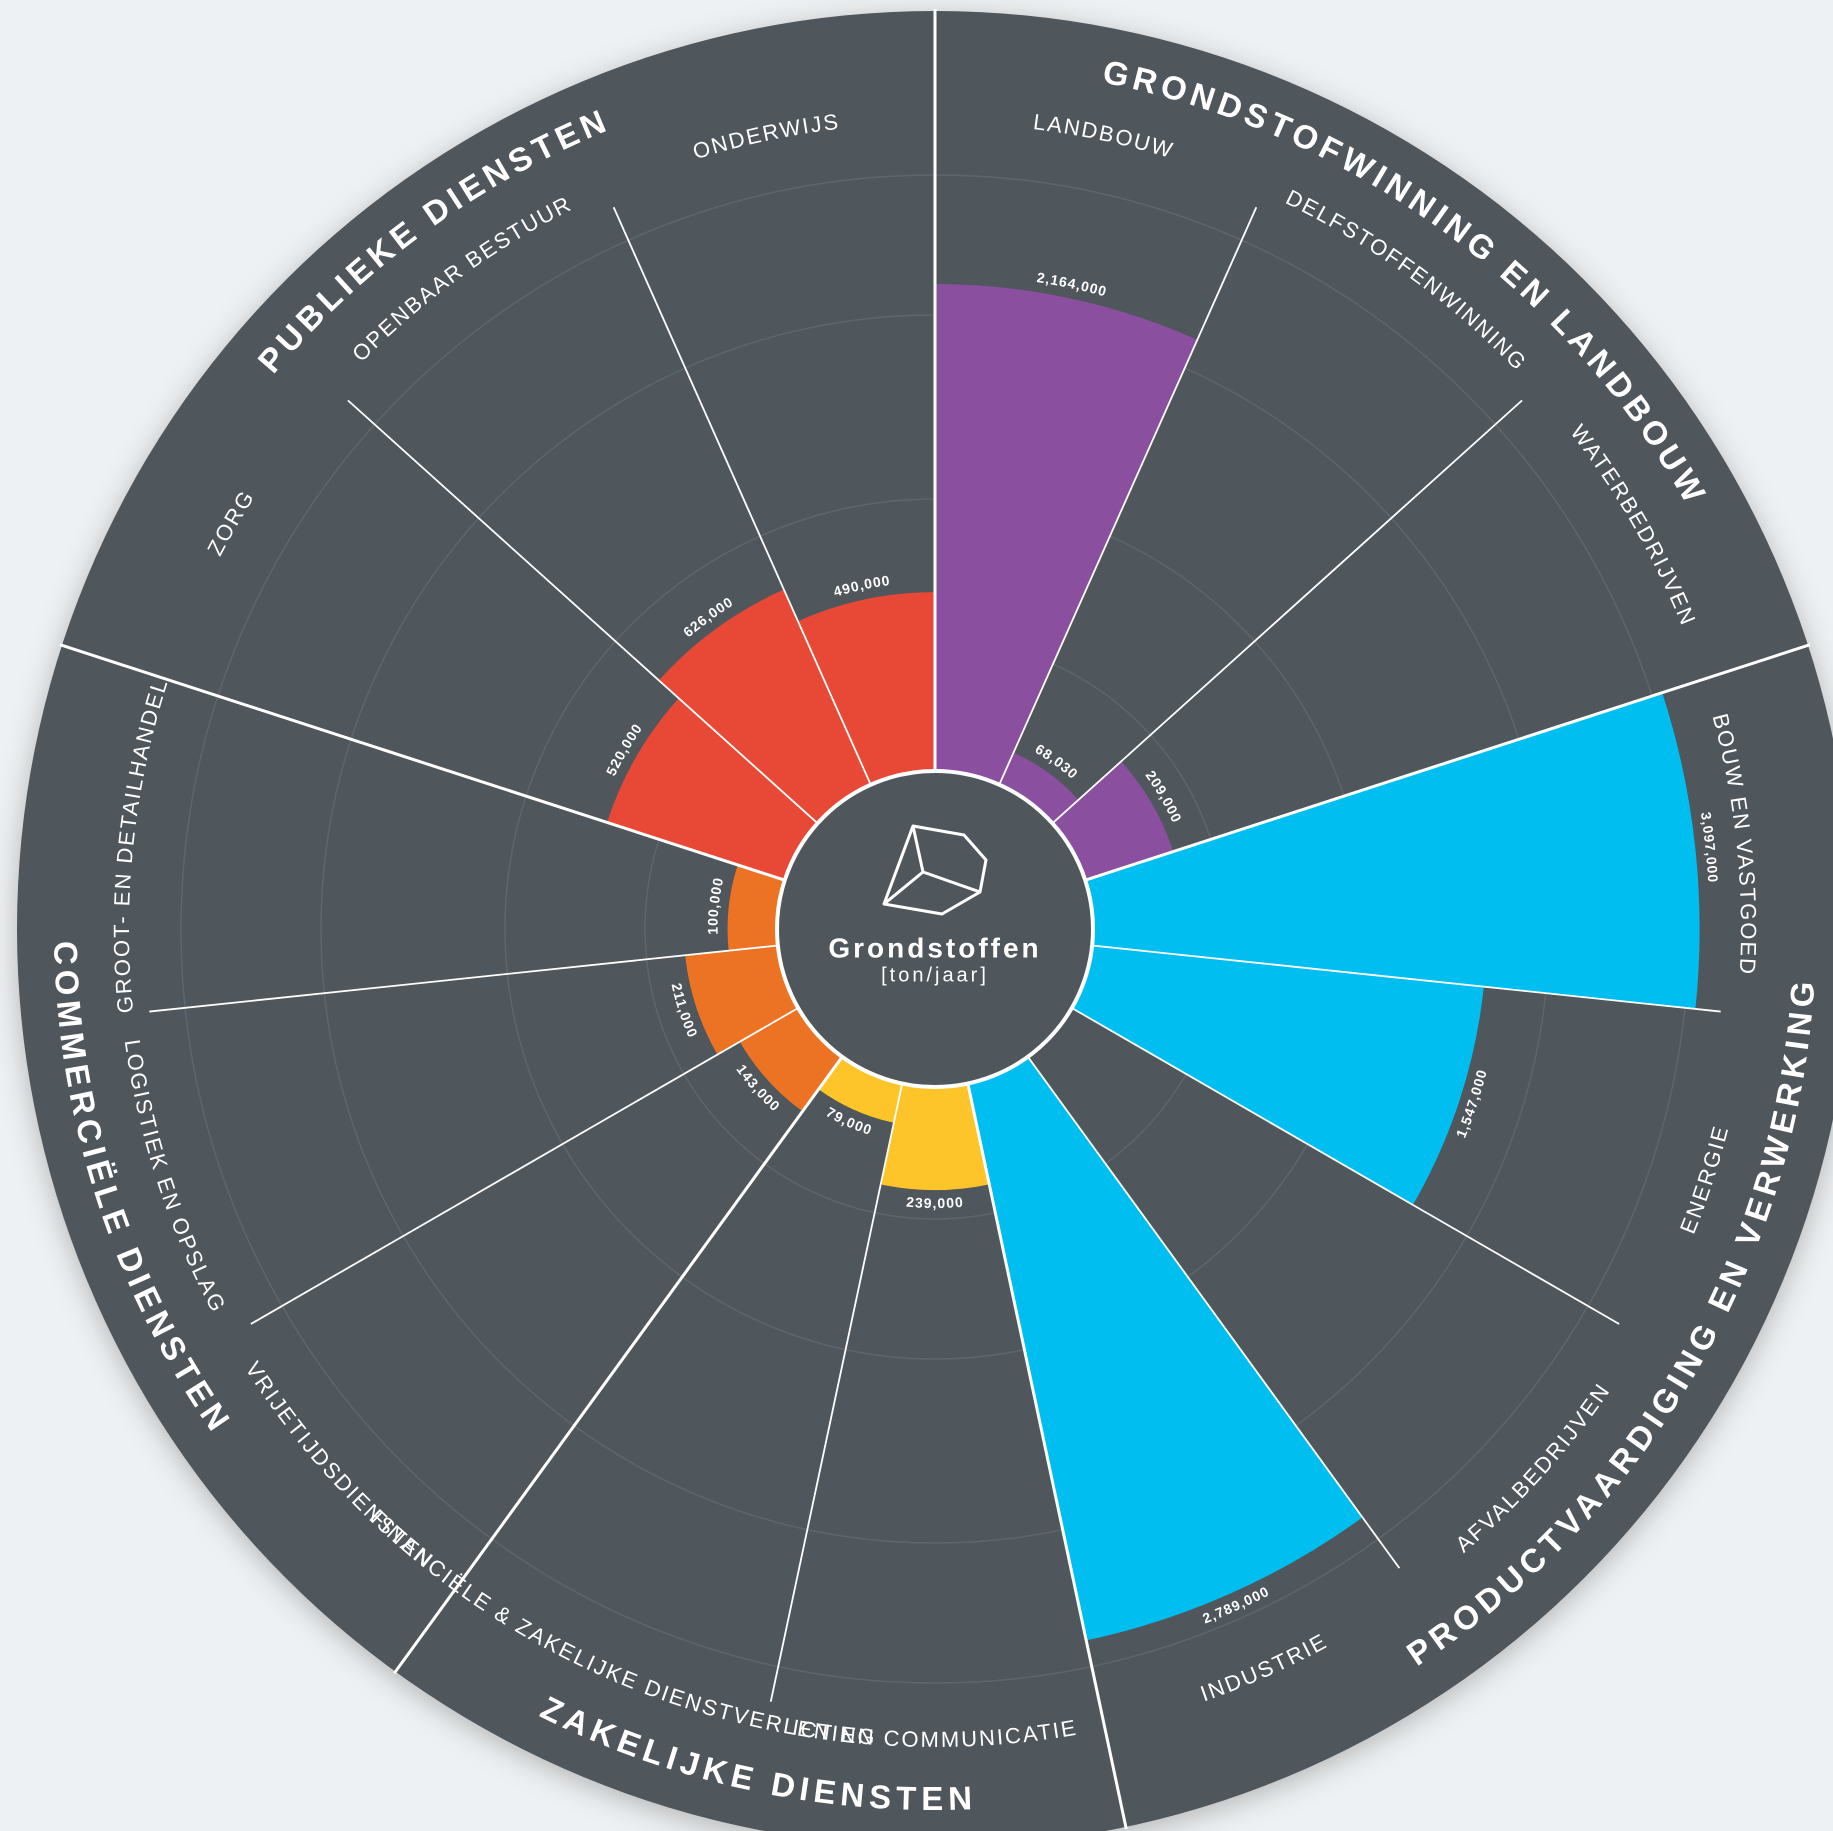 The width and height of the screenshot is (1833, 1831). What do you see at coordinates (934, 947) in the screenshot?
I see `chart-title: Grondstoffen` at bounding box center [934, 947].